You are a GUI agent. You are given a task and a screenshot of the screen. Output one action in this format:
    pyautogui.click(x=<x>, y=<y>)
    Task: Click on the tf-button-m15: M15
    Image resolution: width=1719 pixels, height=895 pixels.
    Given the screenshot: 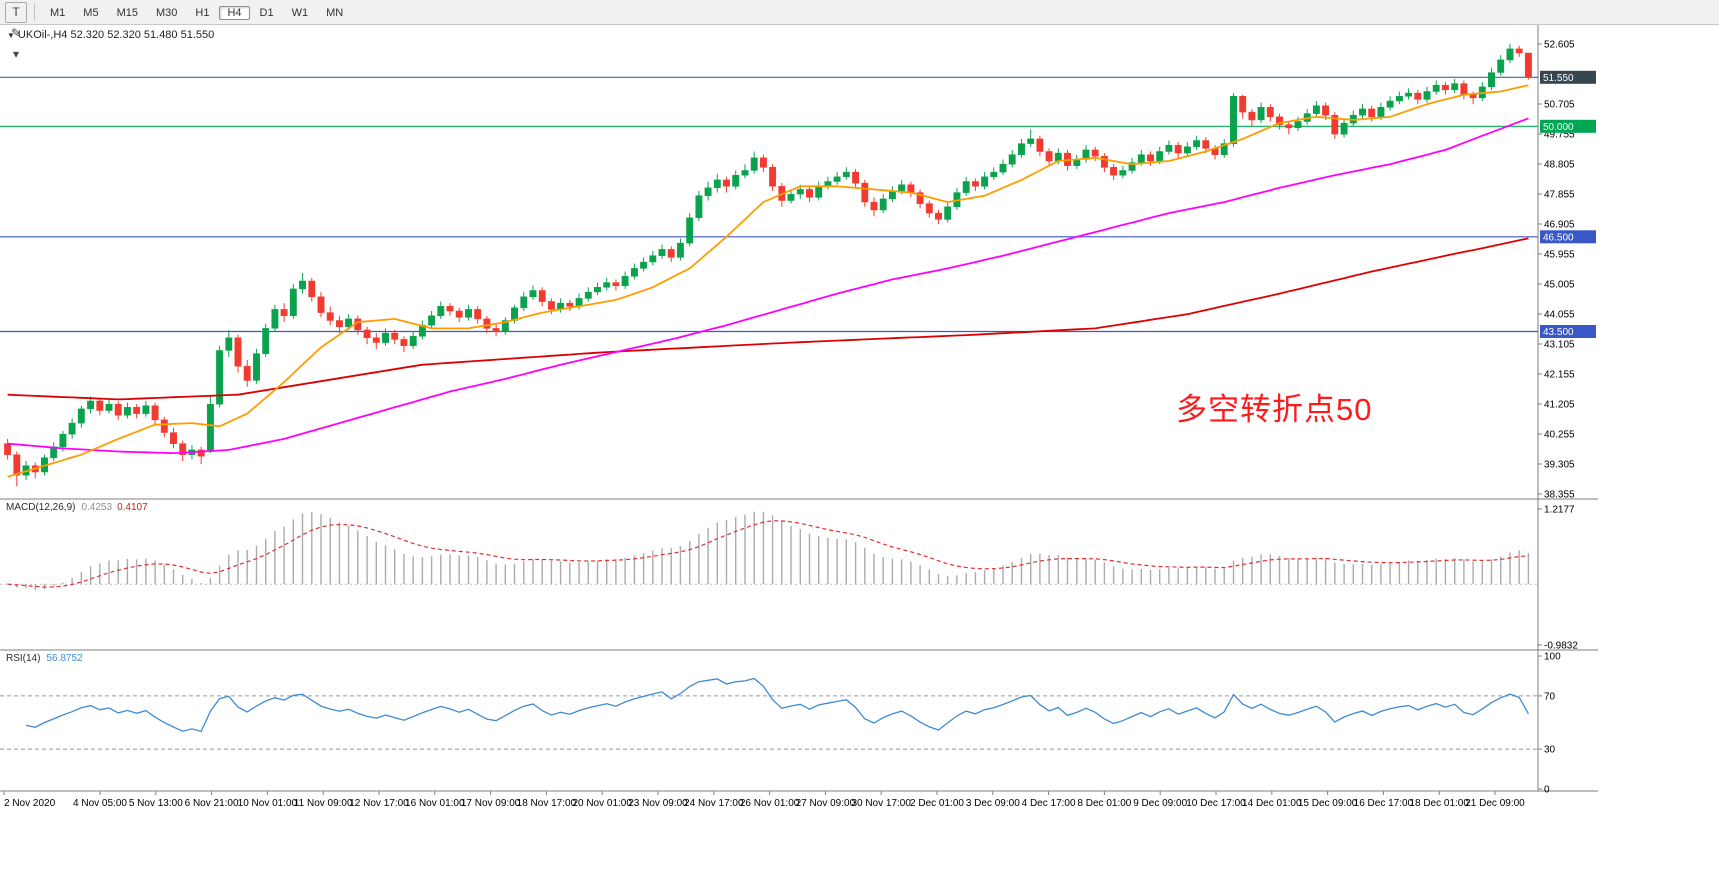 What is the action you would take?
    pyautogui.click(x=127, y=12)
    